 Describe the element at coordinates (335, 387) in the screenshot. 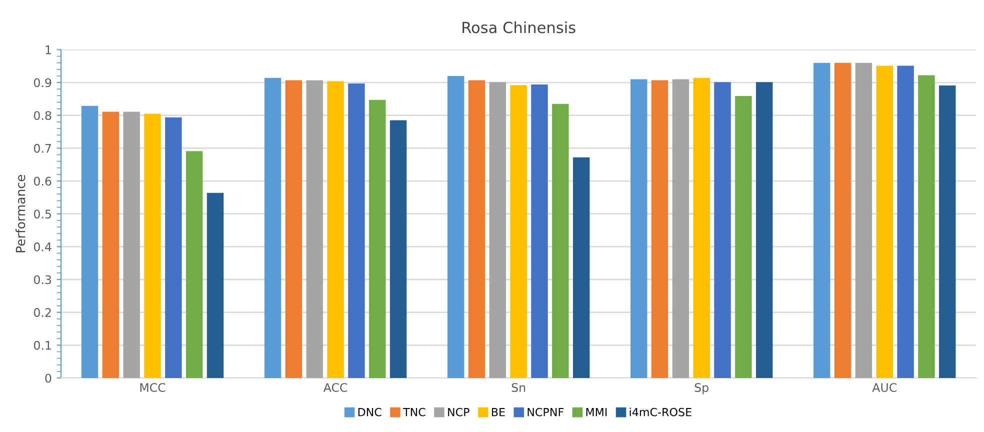

I see `x-tick-label: ACC` at that location.